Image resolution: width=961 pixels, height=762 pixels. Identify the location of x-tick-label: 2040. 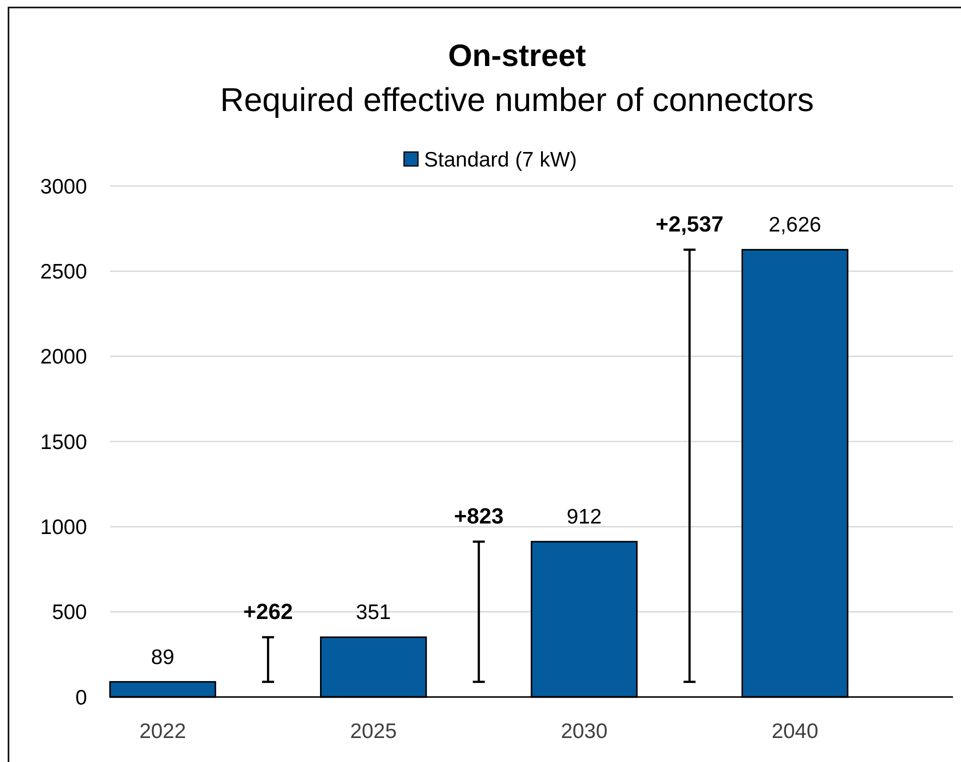
(795, 731).